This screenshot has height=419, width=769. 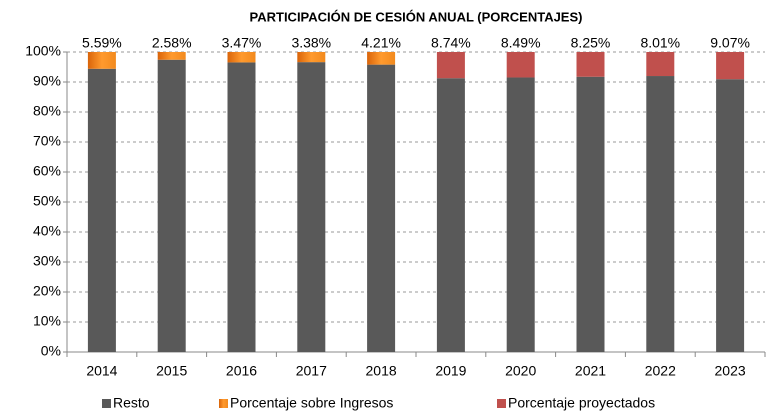 What do you see at coordinates (242, 43) in the screenshot?
I see `data-label: 3.47%` at bounding box center [242, 43].